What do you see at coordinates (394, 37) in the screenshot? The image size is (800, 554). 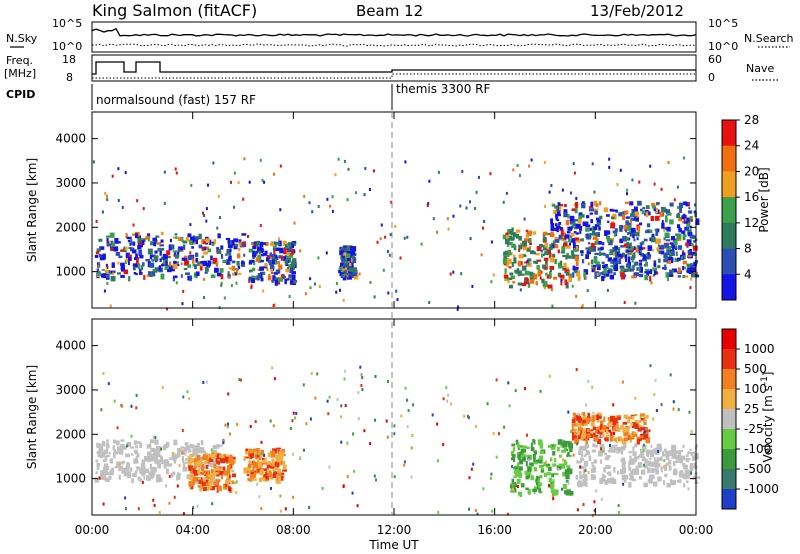 I see `noise-panel-frame` at bounding box center [394, 37].